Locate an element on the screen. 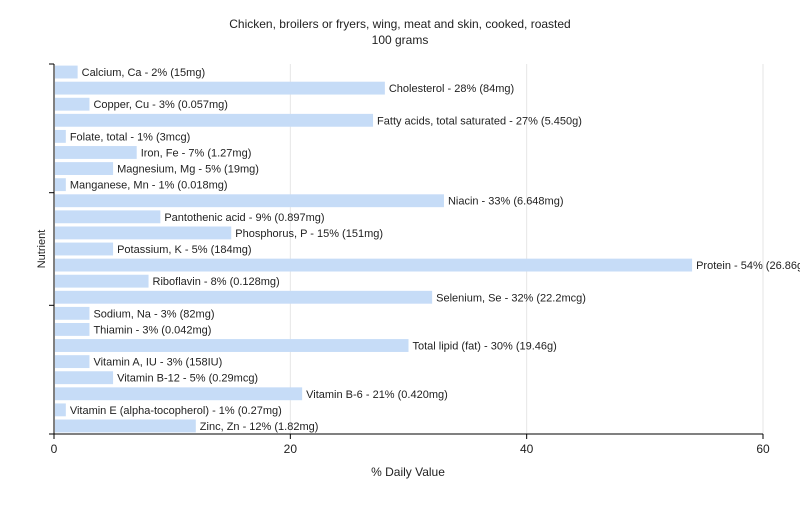 The width and height of the screenshot is (800, 505). bar-data-label: Selenium, Se - 32% (22.2mcg) is located at coordinates (511, 298).